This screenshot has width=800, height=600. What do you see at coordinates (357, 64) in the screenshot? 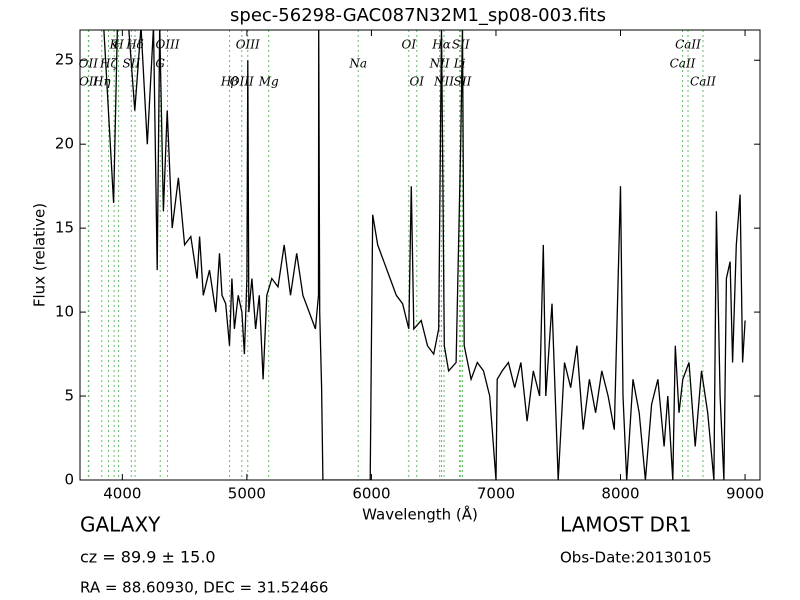
I see `spectral-line-label: Na` at bounding box center [357, 64].